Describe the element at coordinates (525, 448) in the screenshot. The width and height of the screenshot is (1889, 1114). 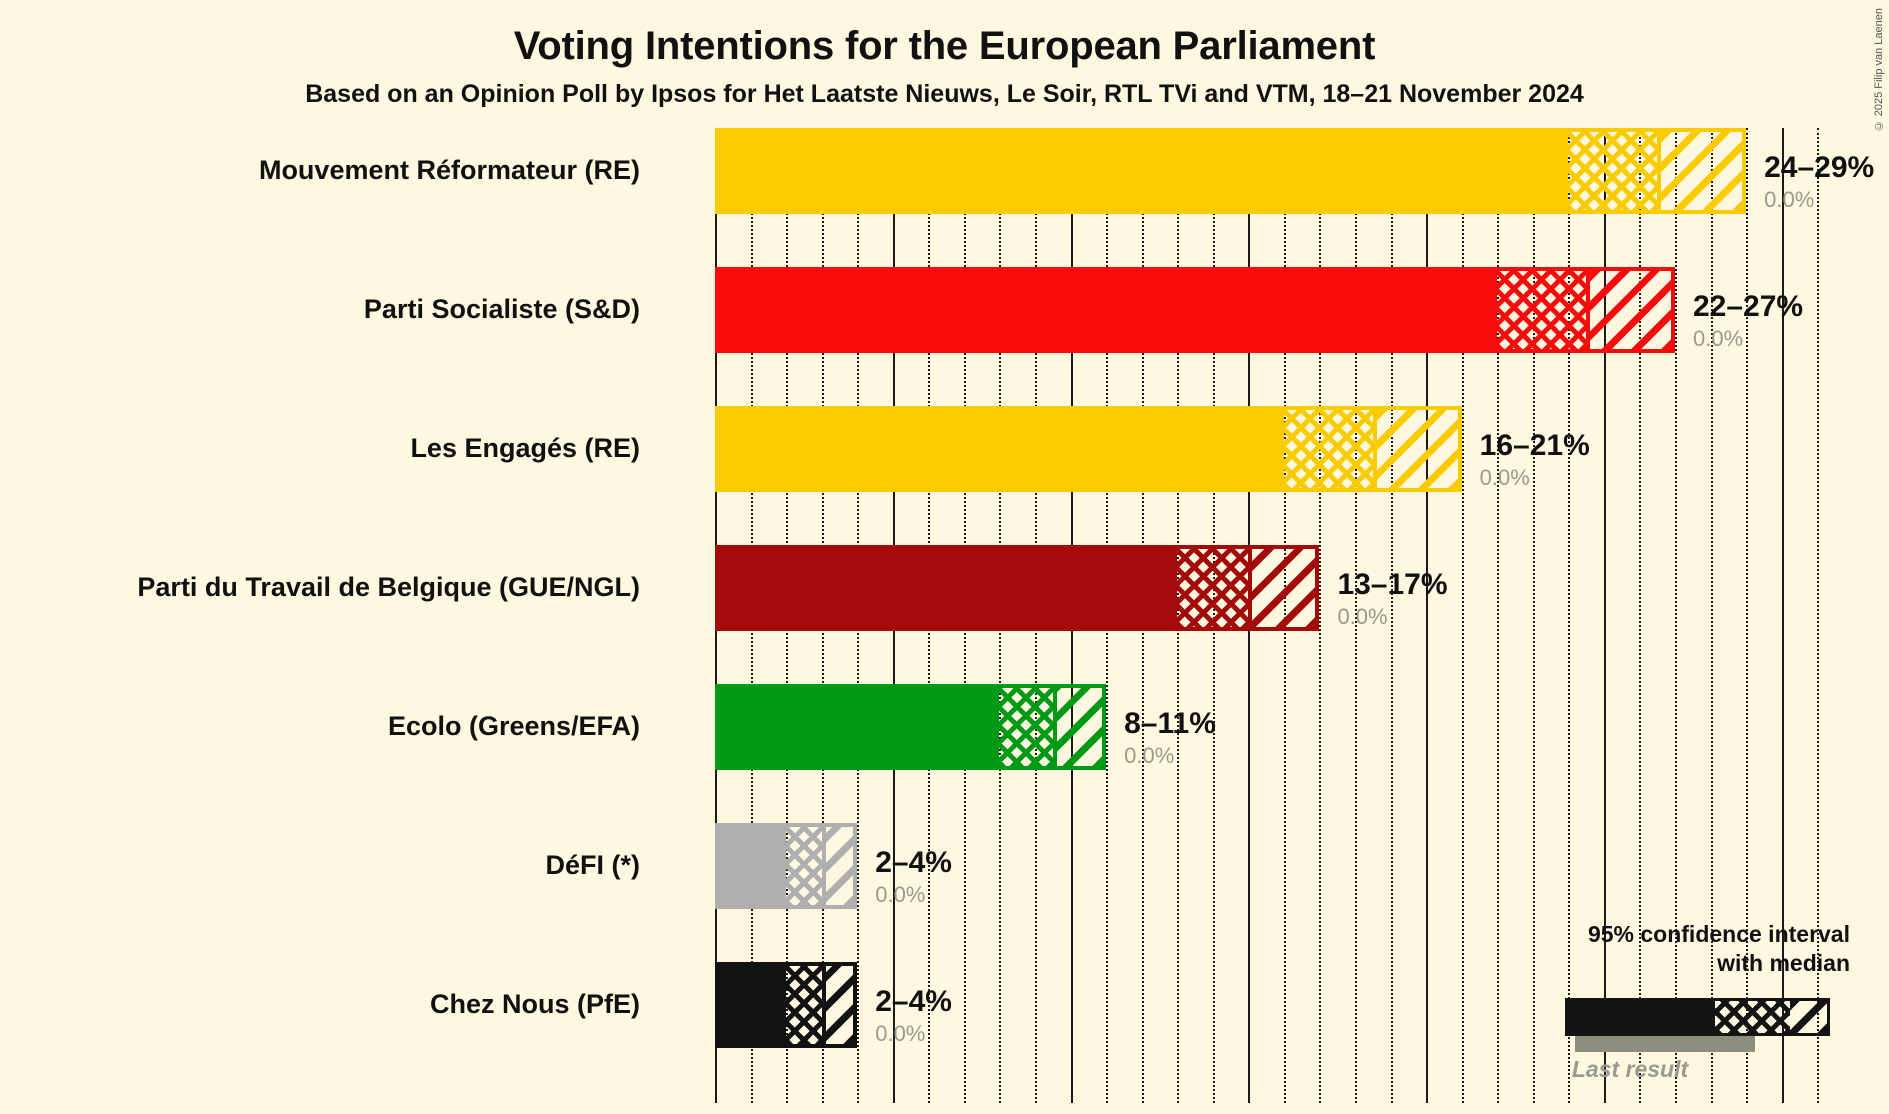
I see `party-label: Les Engagés (RE)` at that location.